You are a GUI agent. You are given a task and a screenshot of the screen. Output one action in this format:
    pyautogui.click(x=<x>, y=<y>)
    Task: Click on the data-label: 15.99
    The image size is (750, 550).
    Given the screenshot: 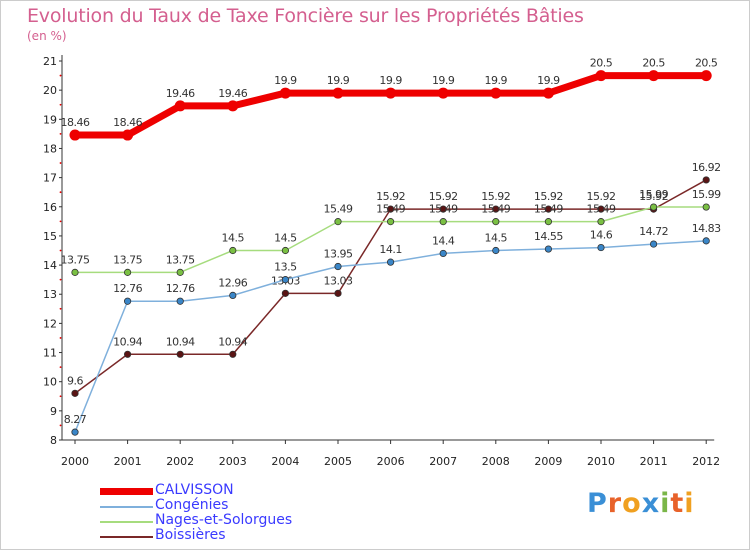 What is the action you would take?
    pyautogui.click(x=653, y=194)
    